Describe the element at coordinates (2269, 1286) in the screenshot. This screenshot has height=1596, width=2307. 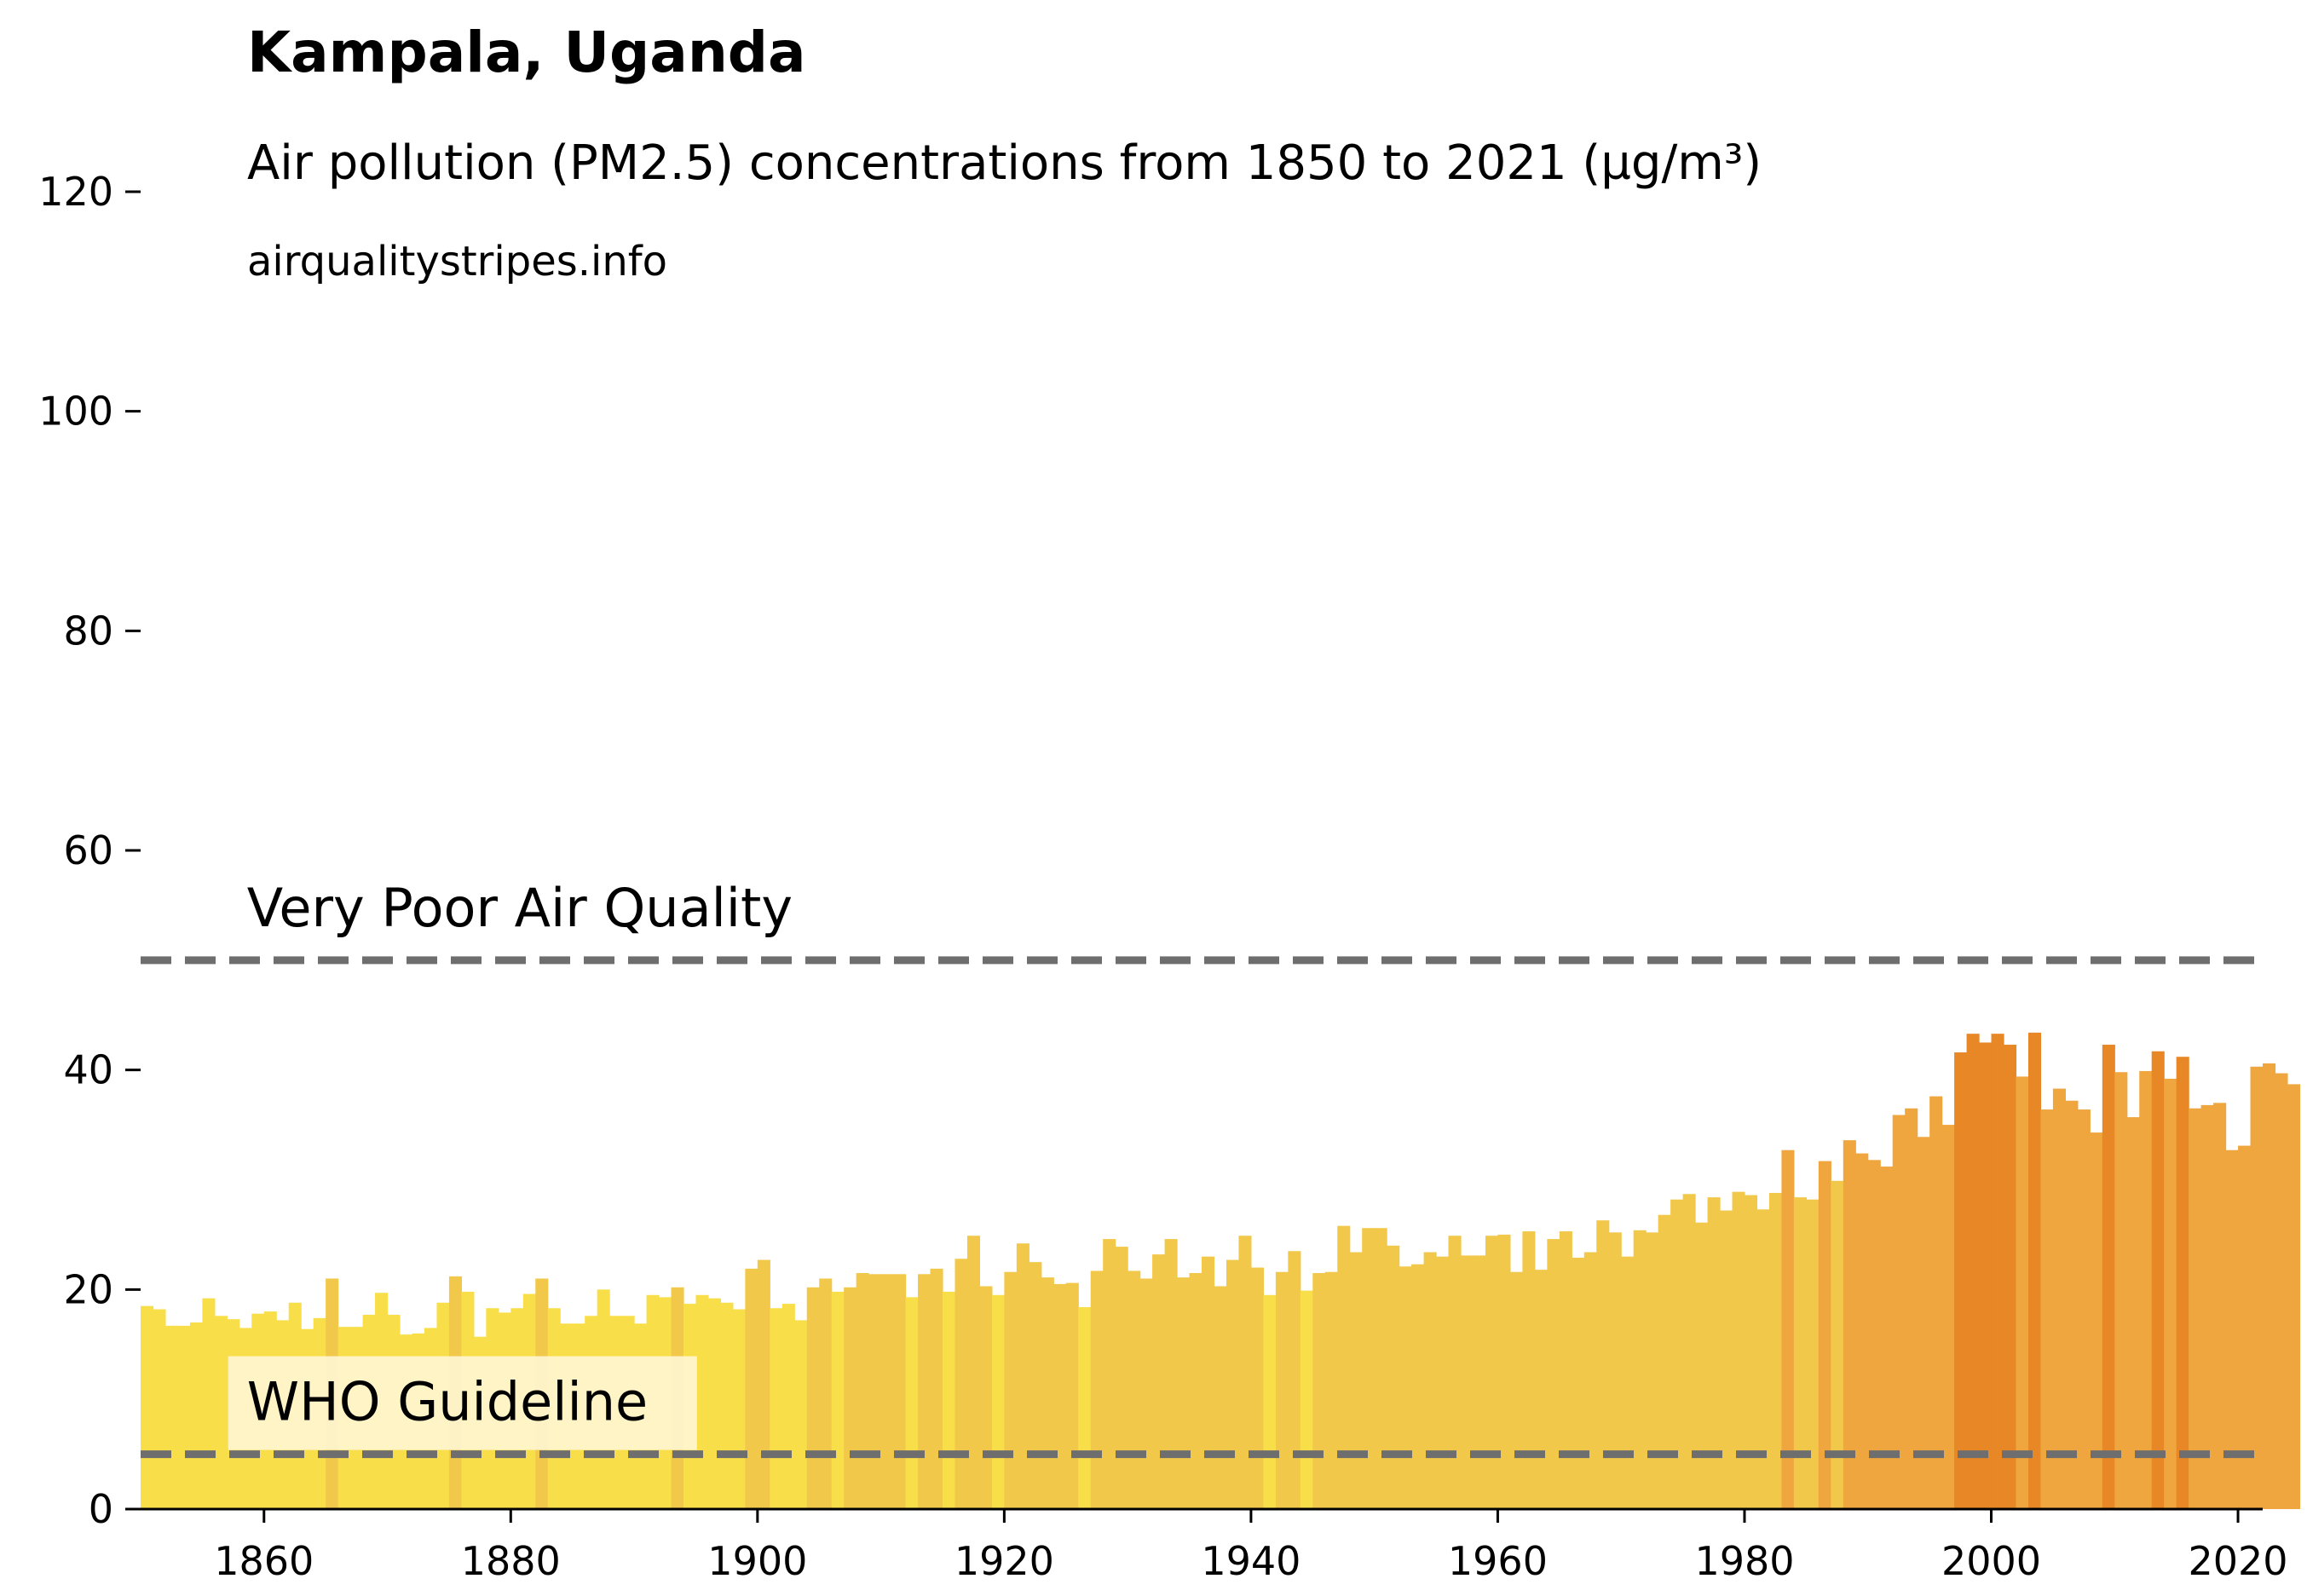
I see `bar-2022` at that location.